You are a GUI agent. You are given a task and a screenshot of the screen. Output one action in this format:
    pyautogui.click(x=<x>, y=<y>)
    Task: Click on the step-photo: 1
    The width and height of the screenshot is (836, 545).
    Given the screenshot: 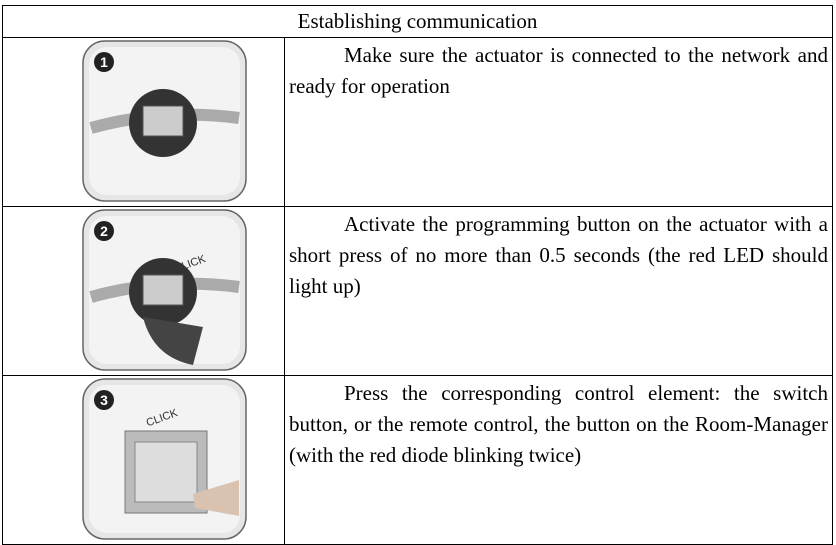 What is the action you would take?
    pyautogui.click(x=164, y=121)
    